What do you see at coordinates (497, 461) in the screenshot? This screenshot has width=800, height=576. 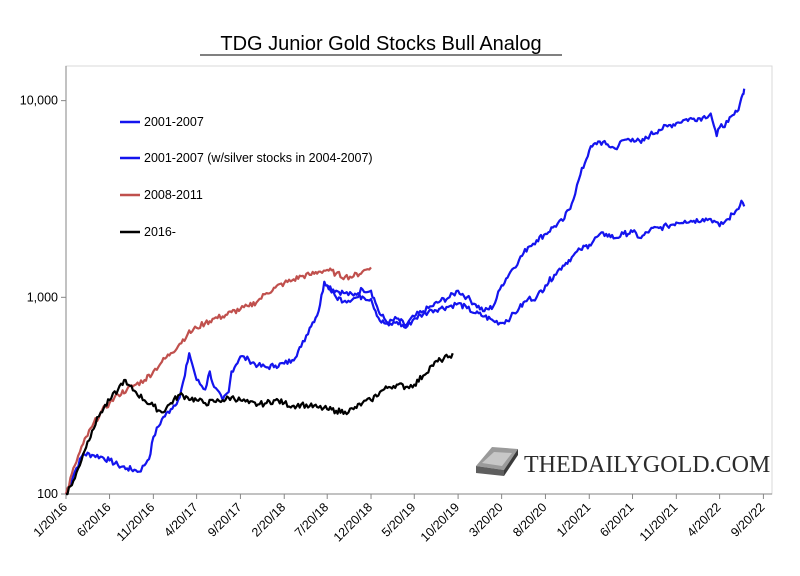 I see `gold-bar-icon` at bounding box center [497, 461].